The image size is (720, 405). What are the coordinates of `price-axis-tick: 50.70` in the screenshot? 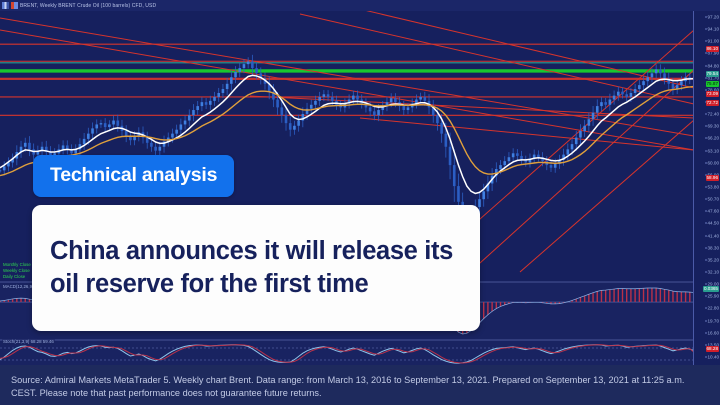 It's located at (711, 199).